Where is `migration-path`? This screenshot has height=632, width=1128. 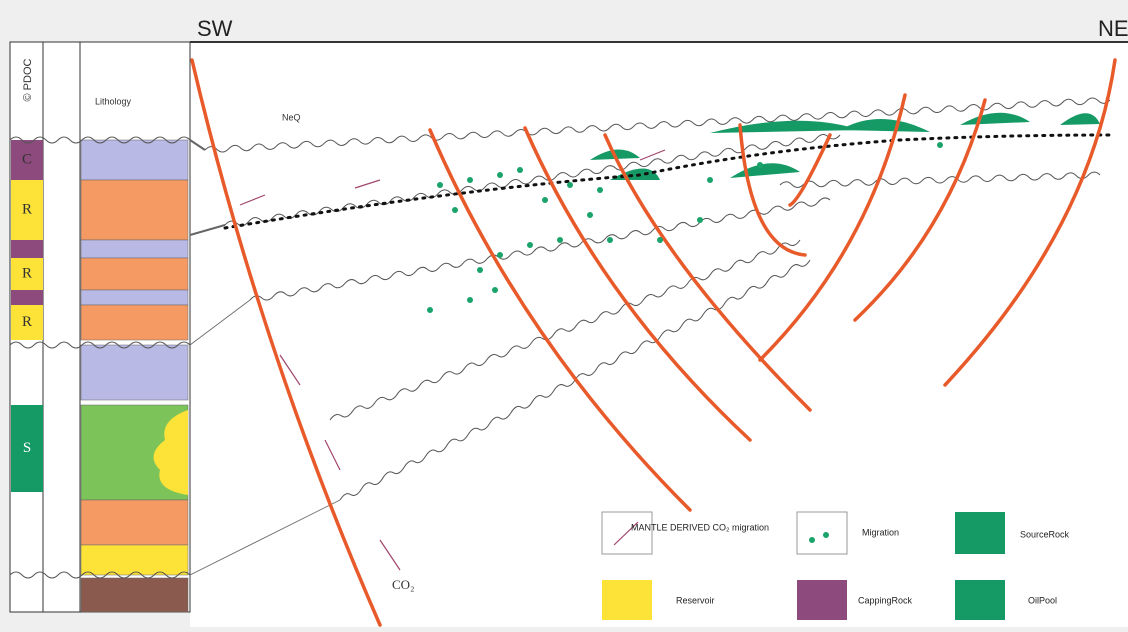 migration-path is located at coordinates (667, 181).